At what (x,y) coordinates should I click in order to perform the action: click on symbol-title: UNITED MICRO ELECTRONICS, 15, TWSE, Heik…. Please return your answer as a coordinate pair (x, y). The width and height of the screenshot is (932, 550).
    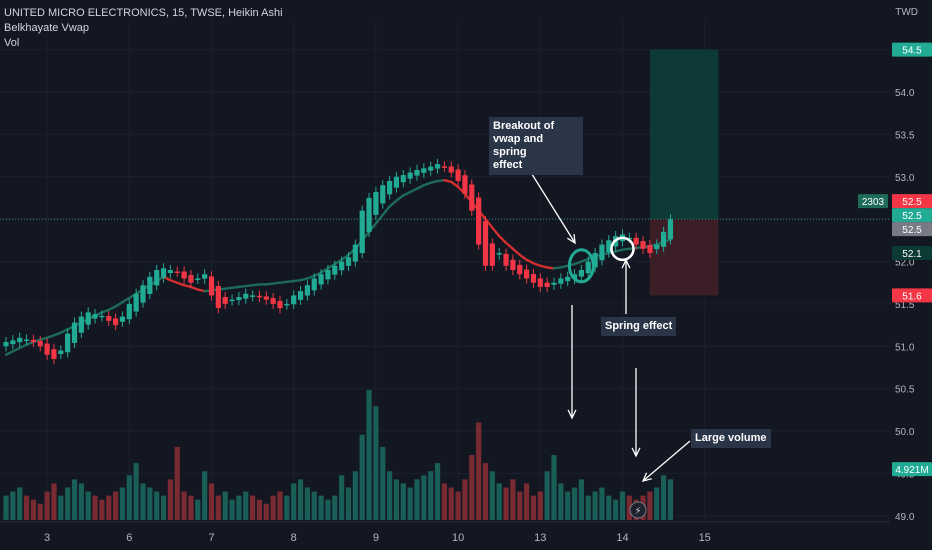
    Looking at the image, I should click on (143, 13).